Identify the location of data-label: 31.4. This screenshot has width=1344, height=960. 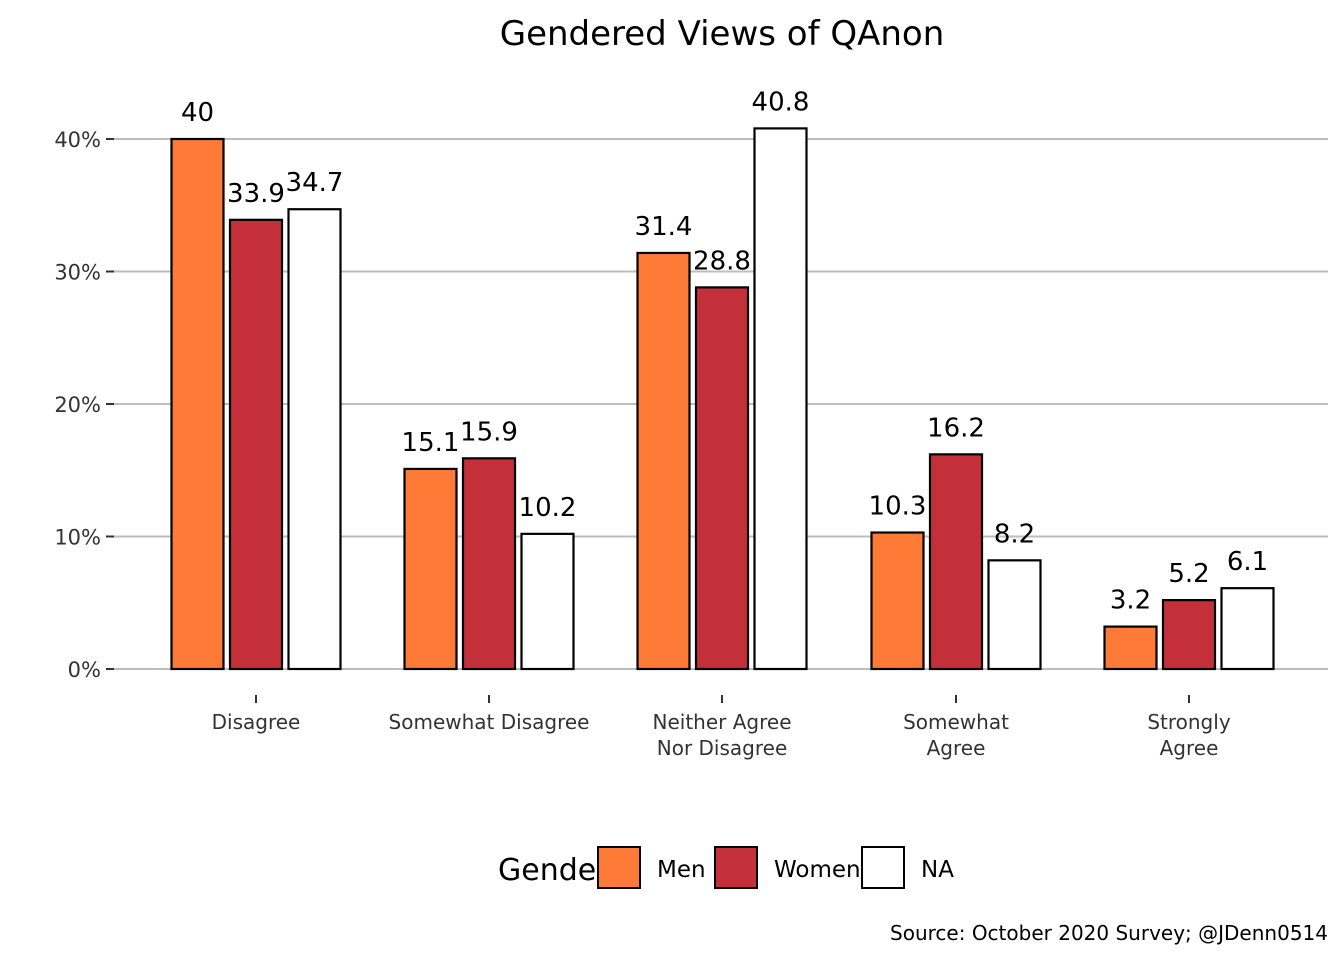
(664, 227).